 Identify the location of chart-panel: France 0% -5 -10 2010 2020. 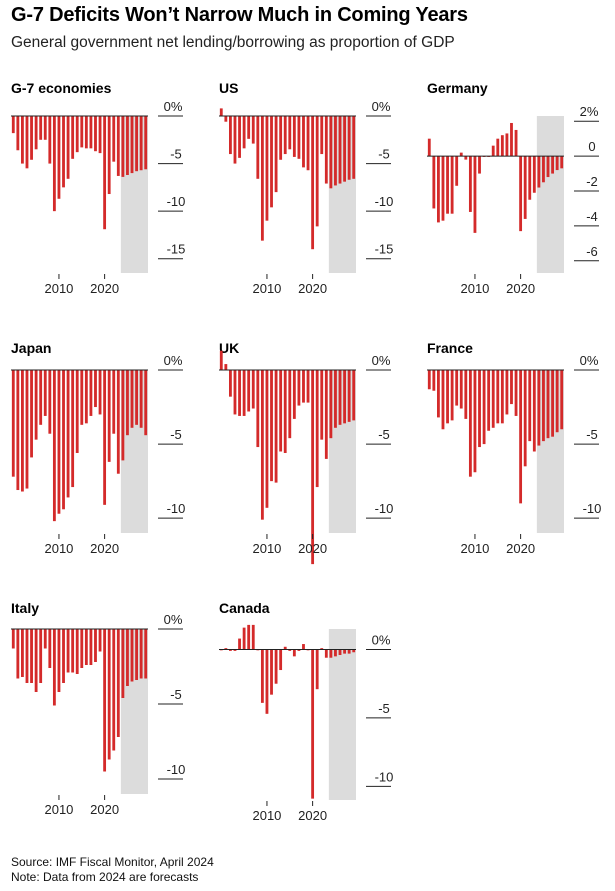
(514, 448).